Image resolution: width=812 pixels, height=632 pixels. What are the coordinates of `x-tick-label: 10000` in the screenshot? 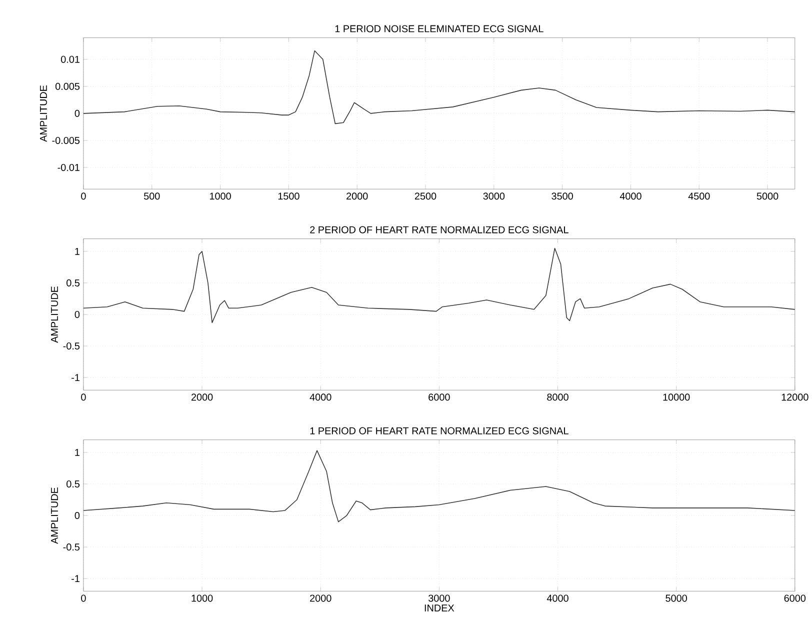 It's located at (676, 397).